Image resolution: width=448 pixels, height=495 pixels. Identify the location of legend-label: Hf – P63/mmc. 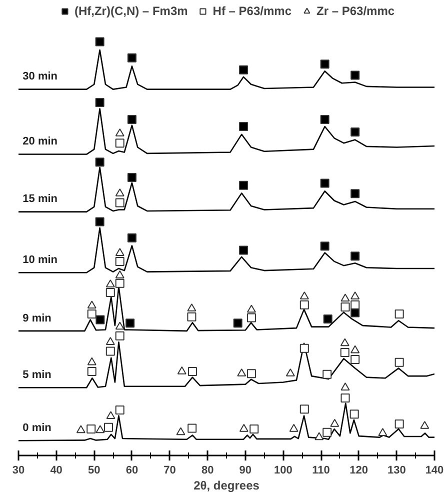
(252, 11).